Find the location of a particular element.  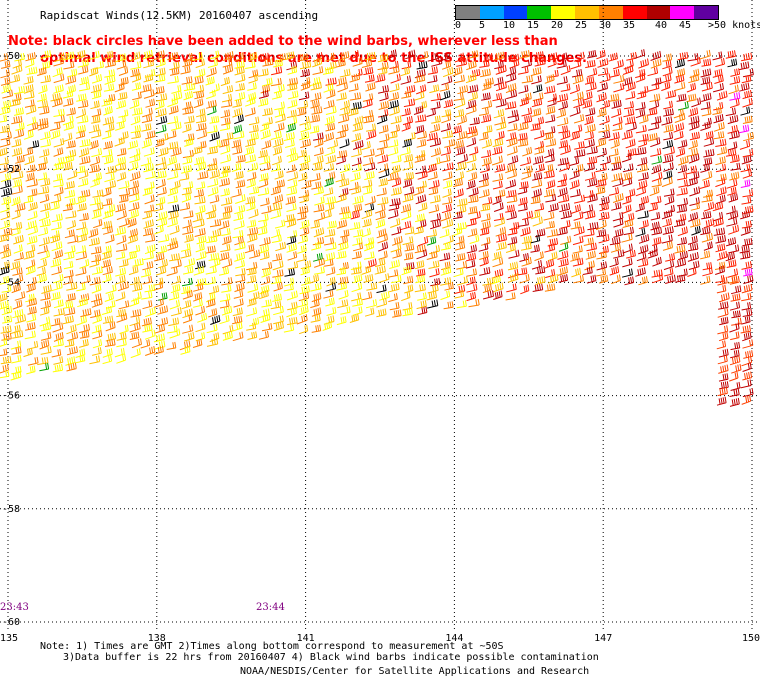

latitude-label: -52 is located at coordinates (11, 169).